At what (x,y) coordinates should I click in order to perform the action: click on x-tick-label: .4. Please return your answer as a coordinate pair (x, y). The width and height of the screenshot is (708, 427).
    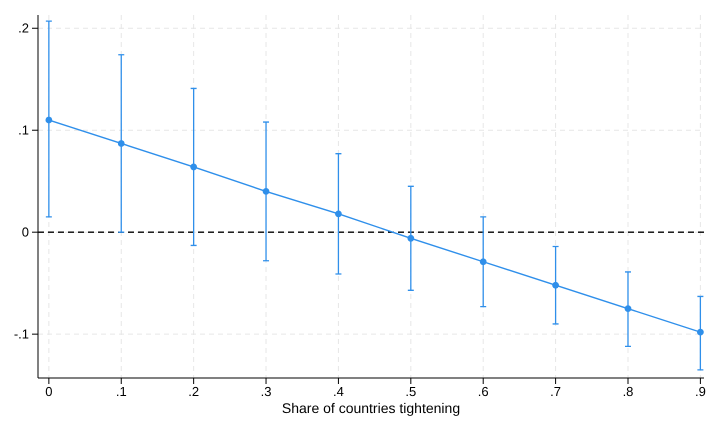
    Looking at the image, I should click on (338, 392).